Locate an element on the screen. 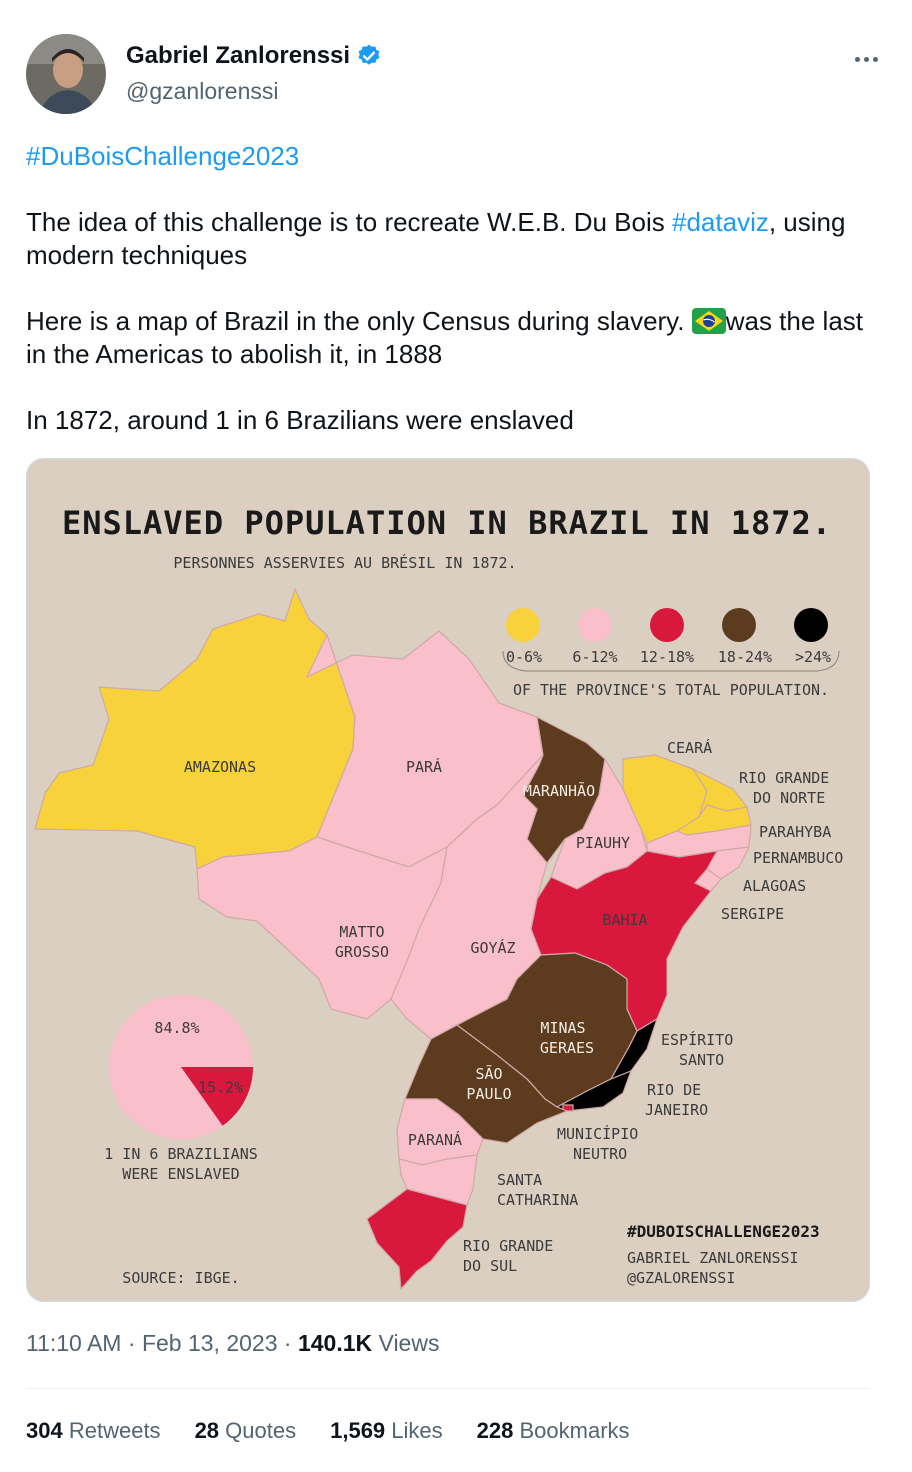 The width and height of the screenshot is (912, 1472). map-subtitle: PERSONNES ASSERVIES AU BRÉSIL IN 1872. is located at coordinates (344, 562).